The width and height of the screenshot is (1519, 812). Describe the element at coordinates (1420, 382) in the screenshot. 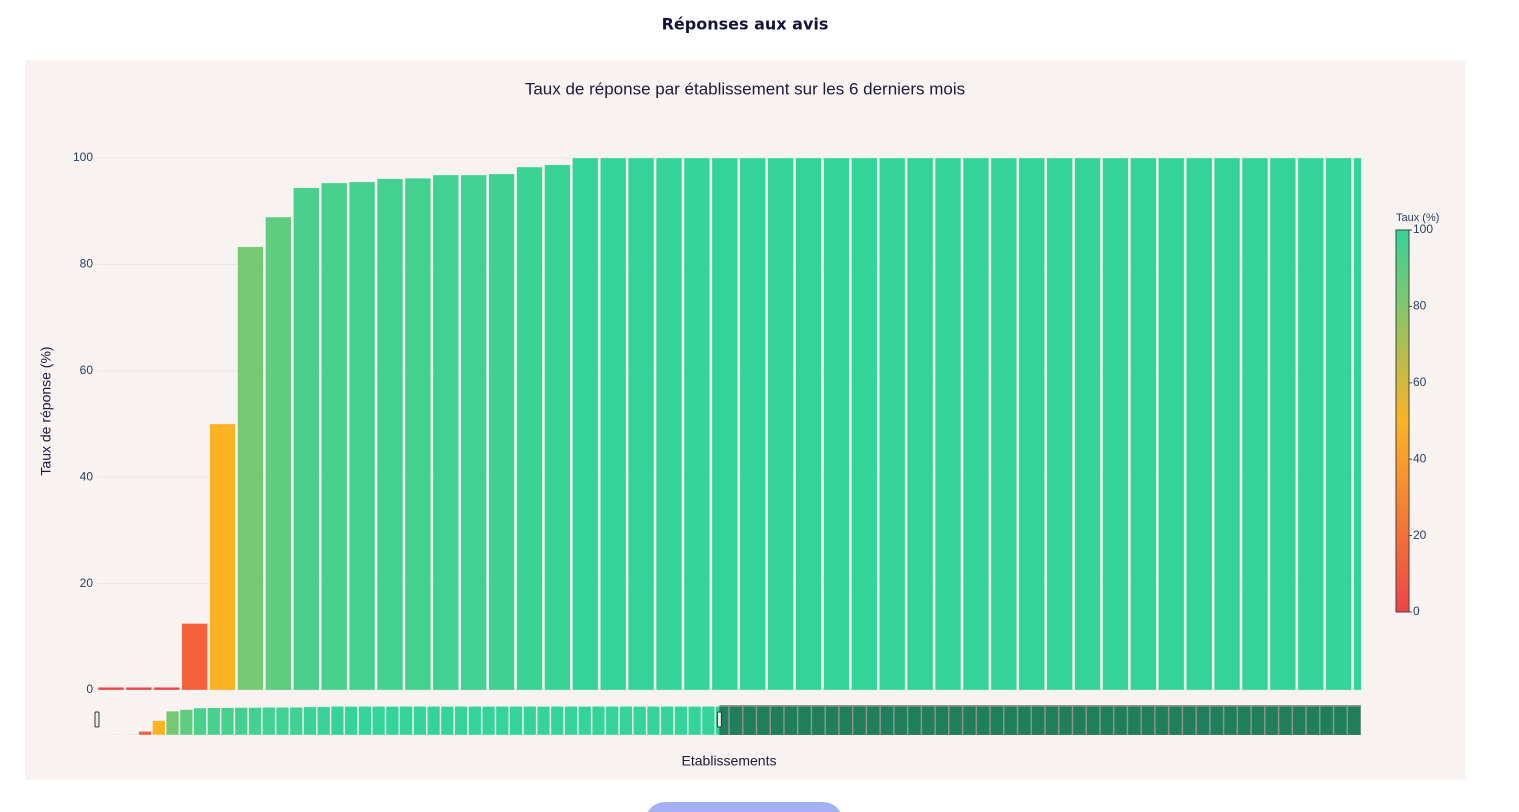

I see `colorbar-tick-label: 60` at that location.